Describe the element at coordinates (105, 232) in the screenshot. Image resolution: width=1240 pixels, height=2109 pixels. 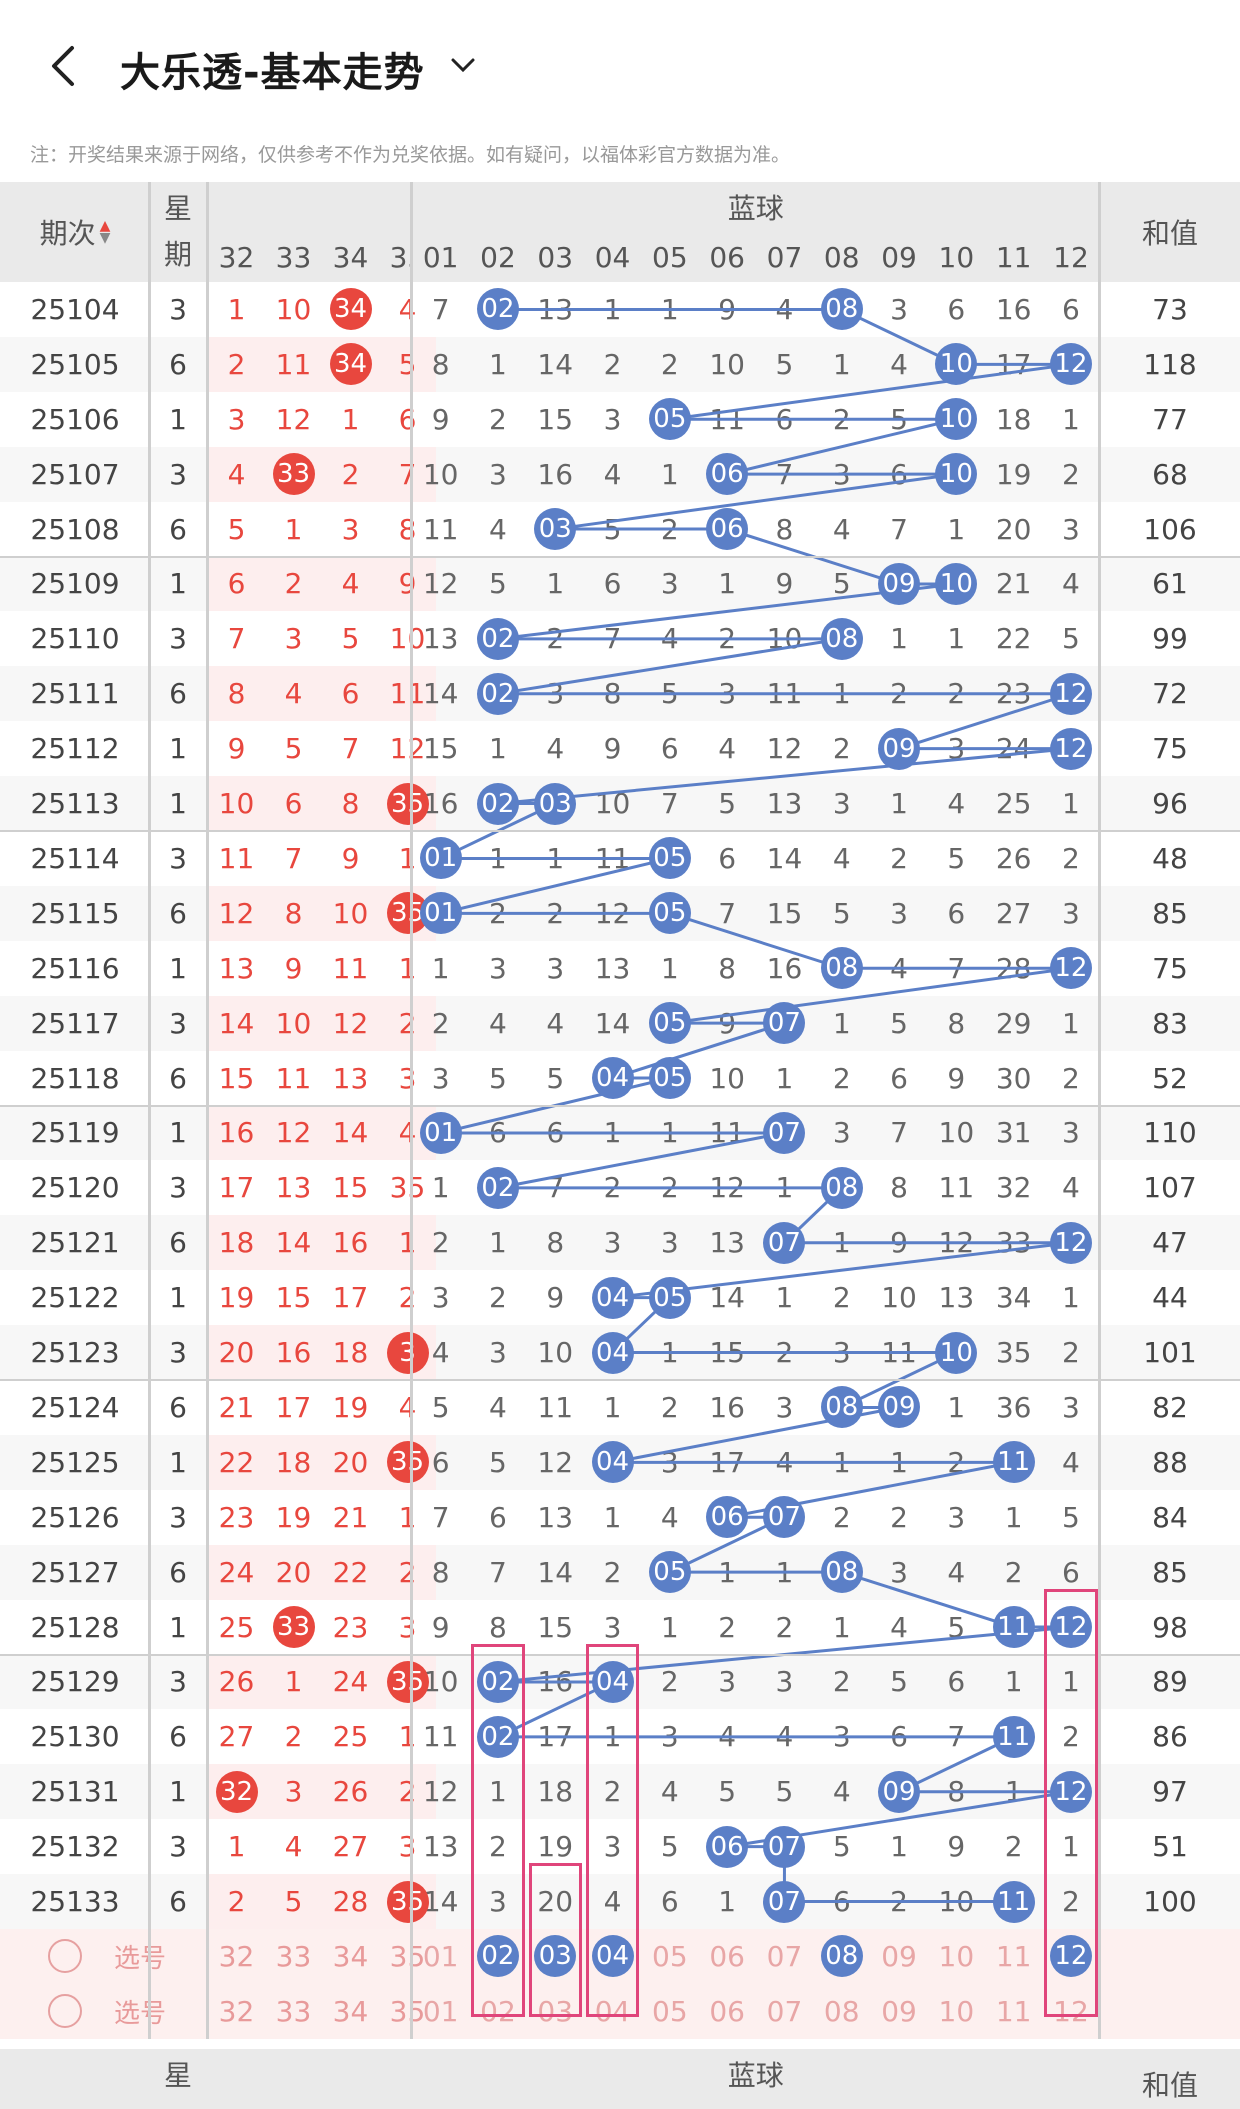
I see `sort-icon: ▲ ▼` at that location.